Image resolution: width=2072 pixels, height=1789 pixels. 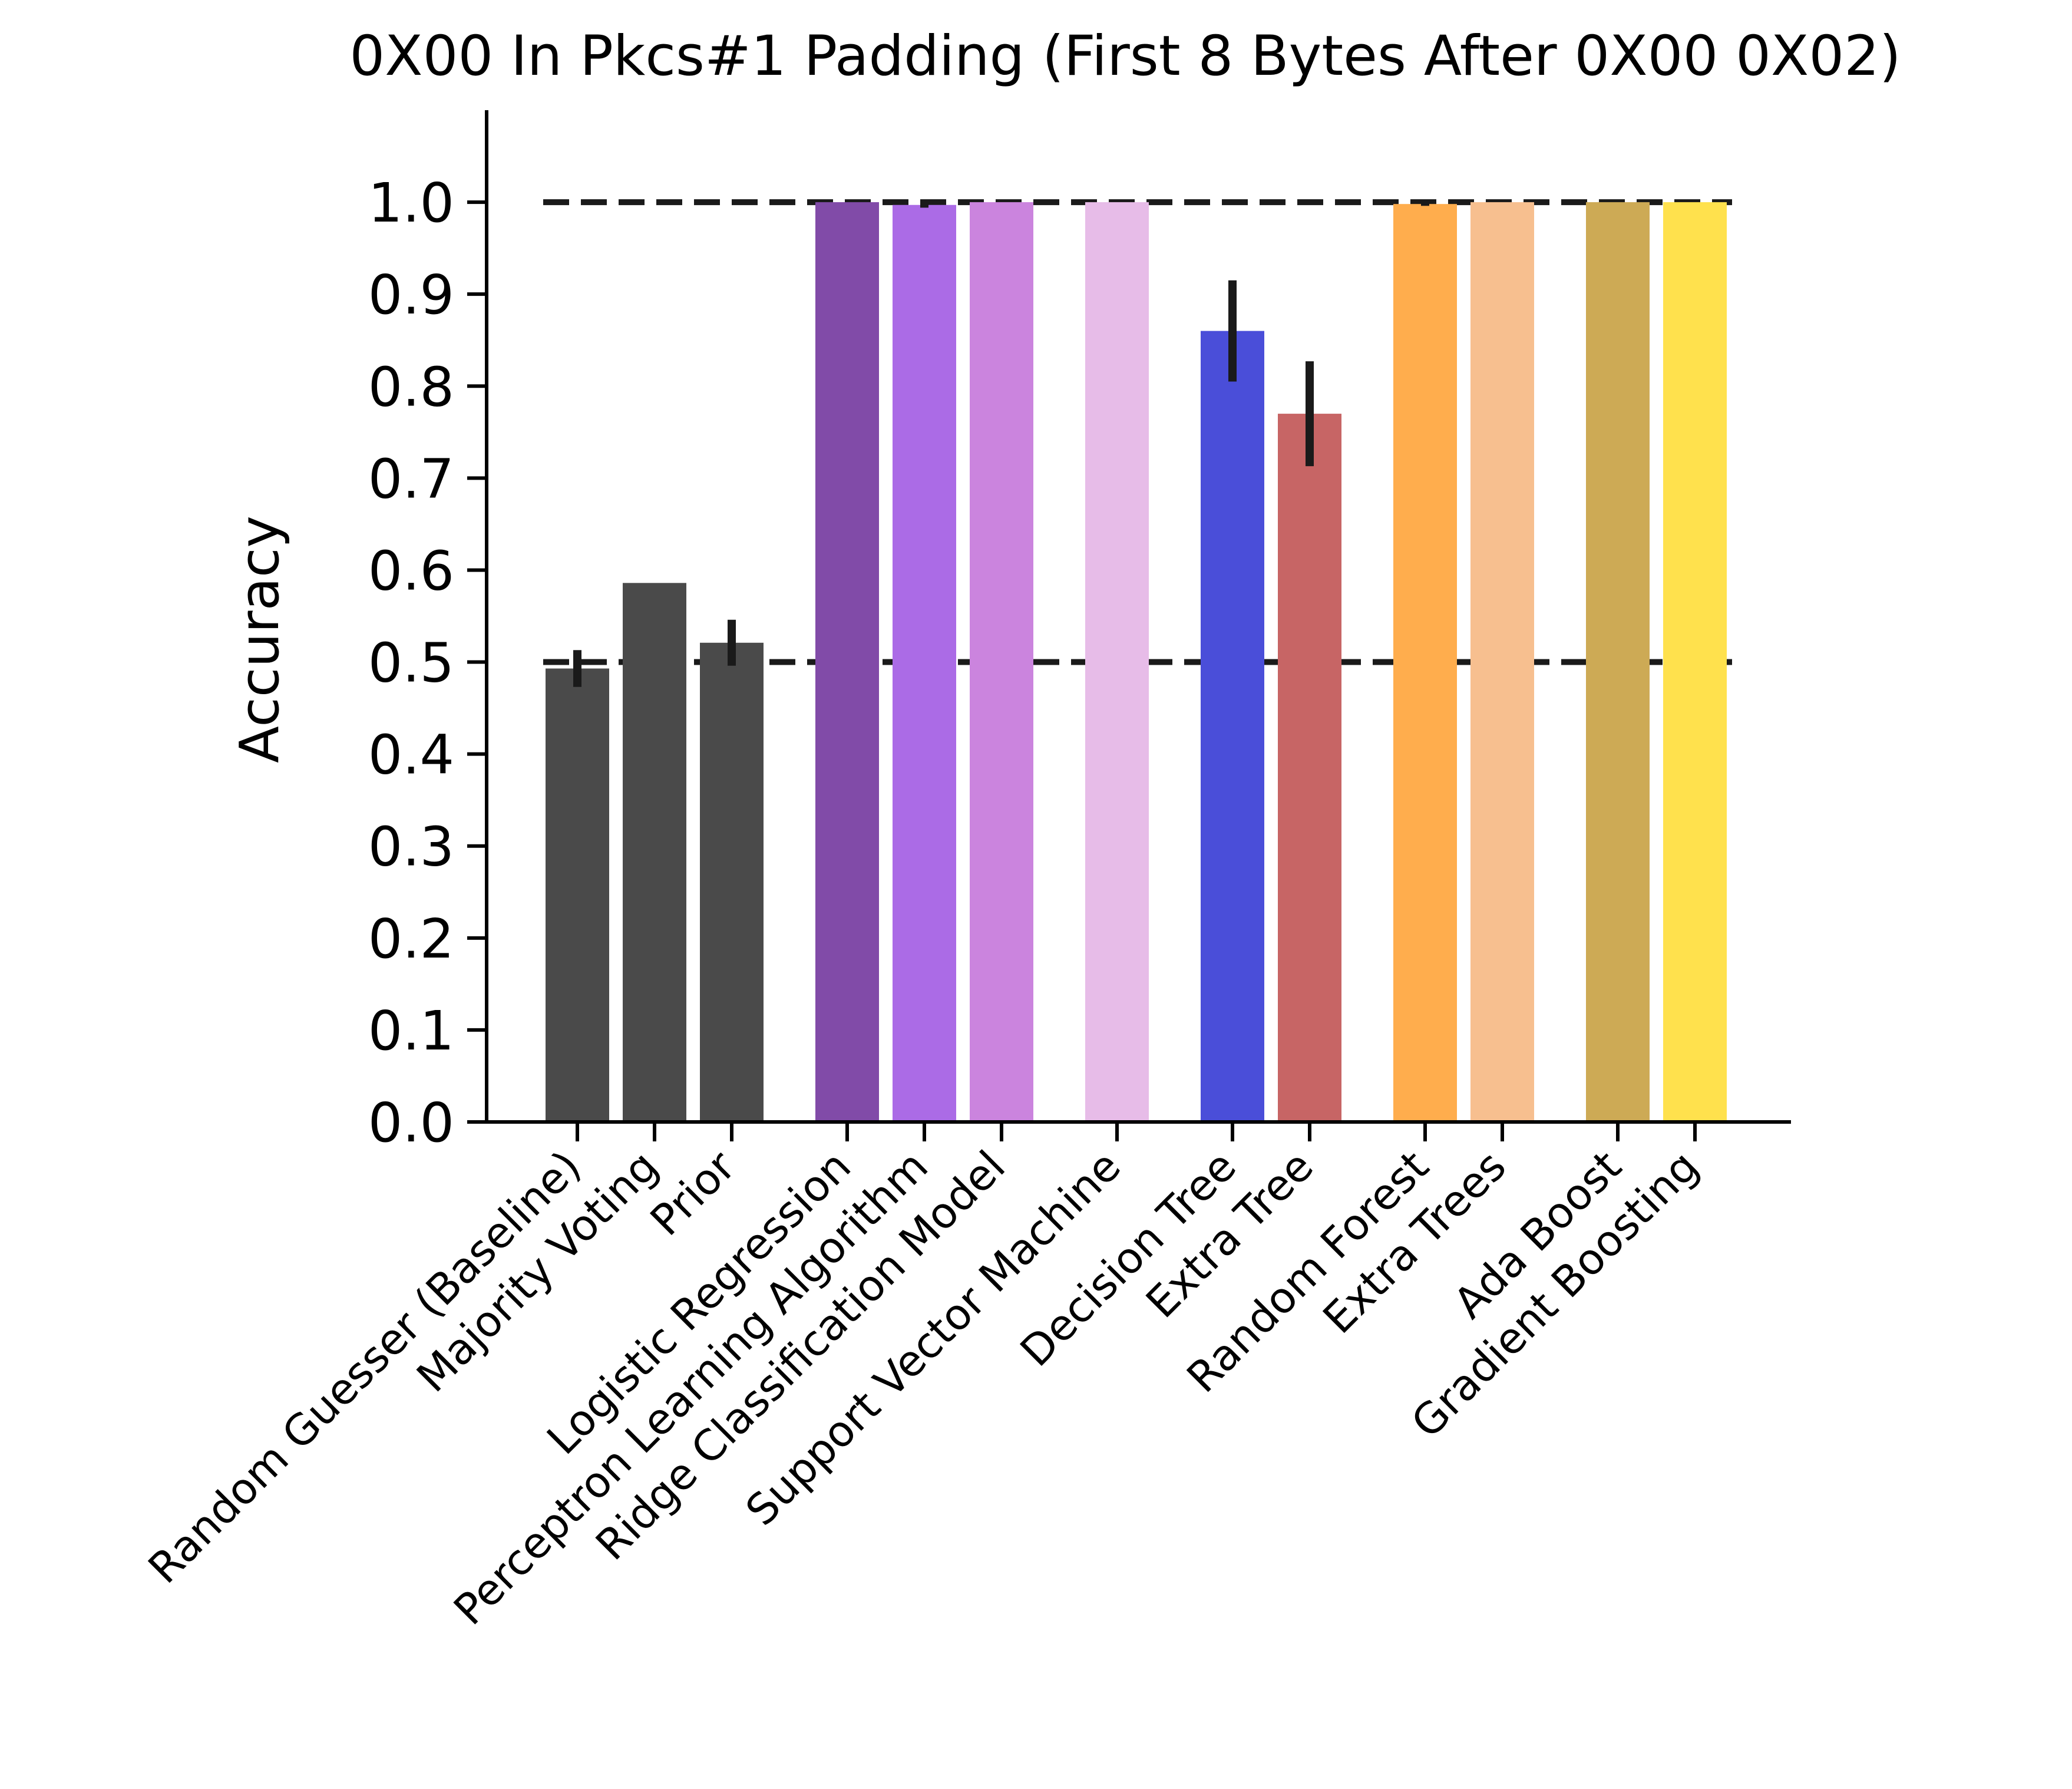 I want to click on y-axis-label: Accuracy, so click(x=259, y=639).